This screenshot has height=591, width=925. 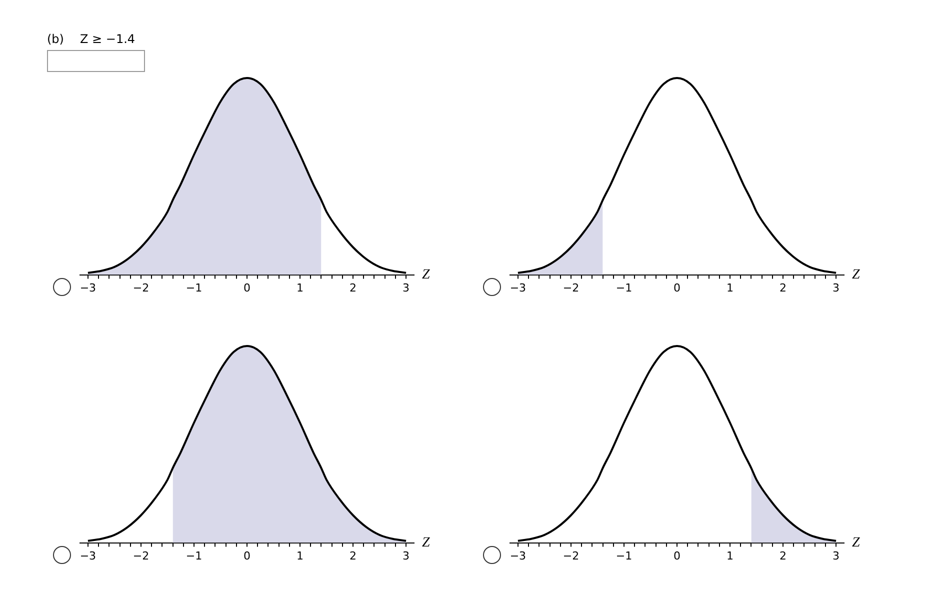 What do you see at coordinates (108, 39) in the screenshot?
I see `chart-subtitle: Z ≥ −1.4` at bounding box center [108, 39].